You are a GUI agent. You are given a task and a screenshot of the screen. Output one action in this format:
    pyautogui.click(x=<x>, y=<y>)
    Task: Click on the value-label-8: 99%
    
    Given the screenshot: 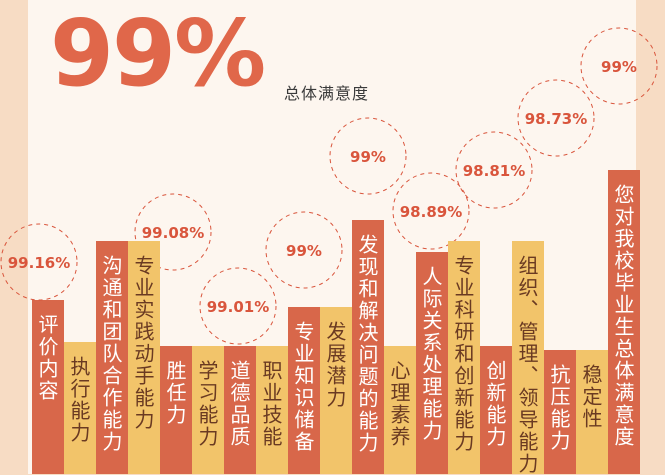 What is the action you would take?
    pyautogui.click(x=304, y=251)
    